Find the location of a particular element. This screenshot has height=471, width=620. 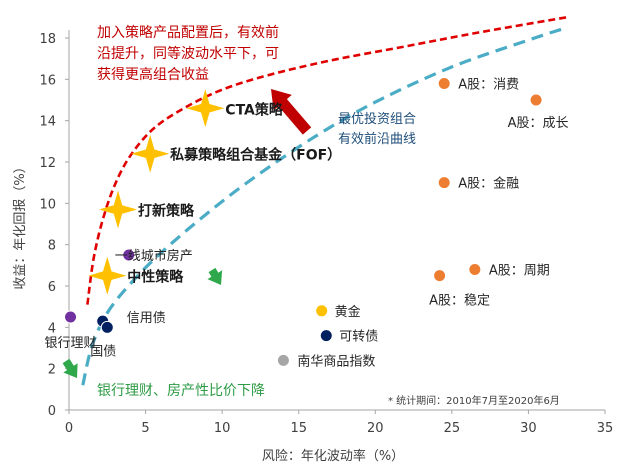

decline-arrow-right is located at coordinates (215, 276).